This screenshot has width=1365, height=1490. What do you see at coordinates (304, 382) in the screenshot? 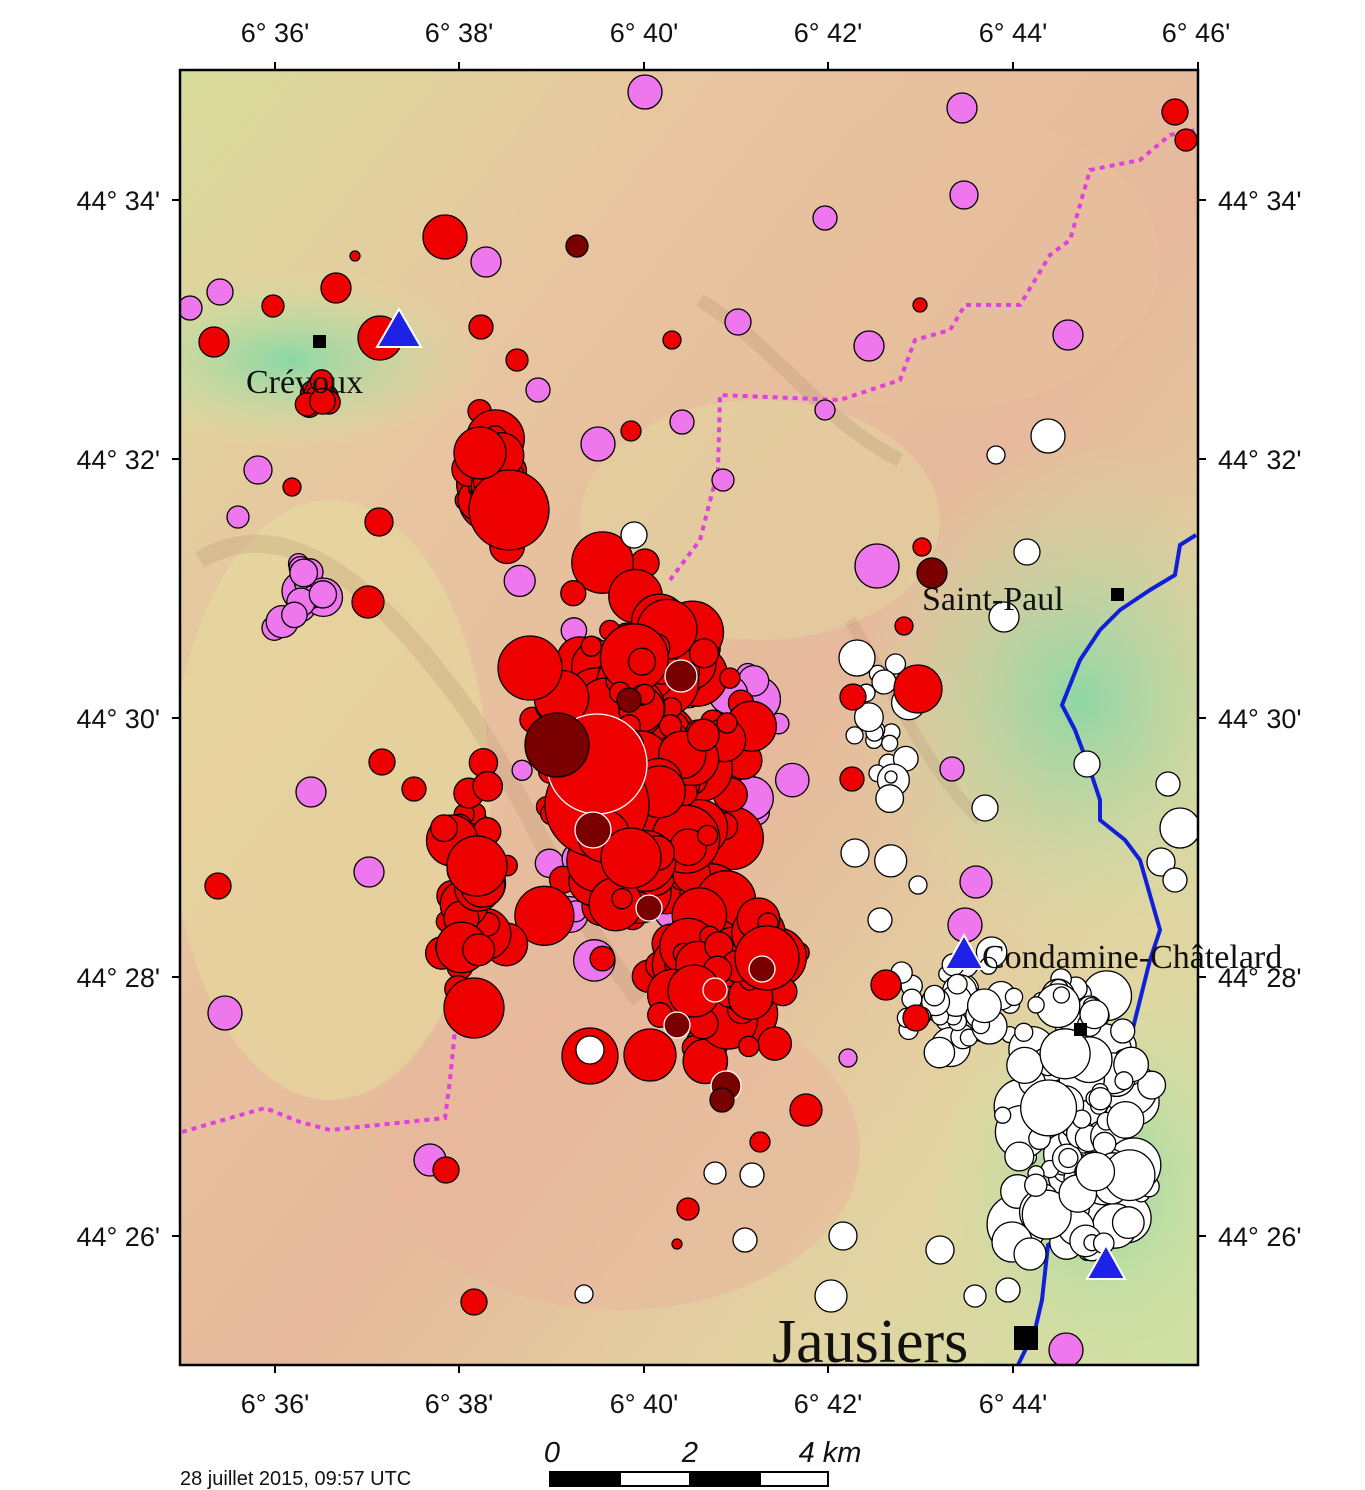
I see `place-label-crevoux: Crévoux` at bounding box center [304, 382].